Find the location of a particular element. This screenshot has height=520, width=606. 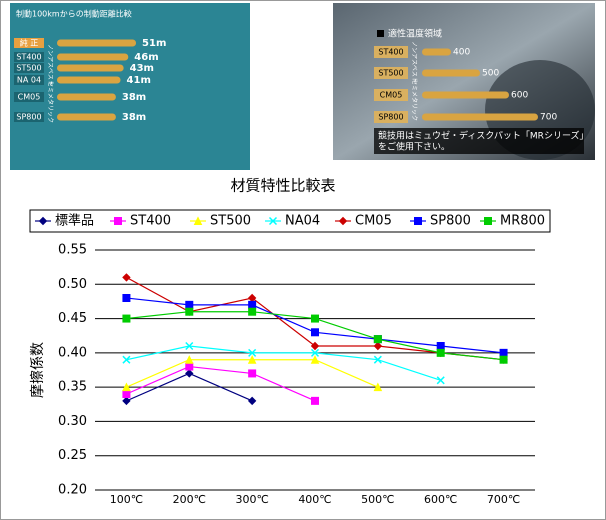

category-label: 純 正 is located at coordinates (29, 43).